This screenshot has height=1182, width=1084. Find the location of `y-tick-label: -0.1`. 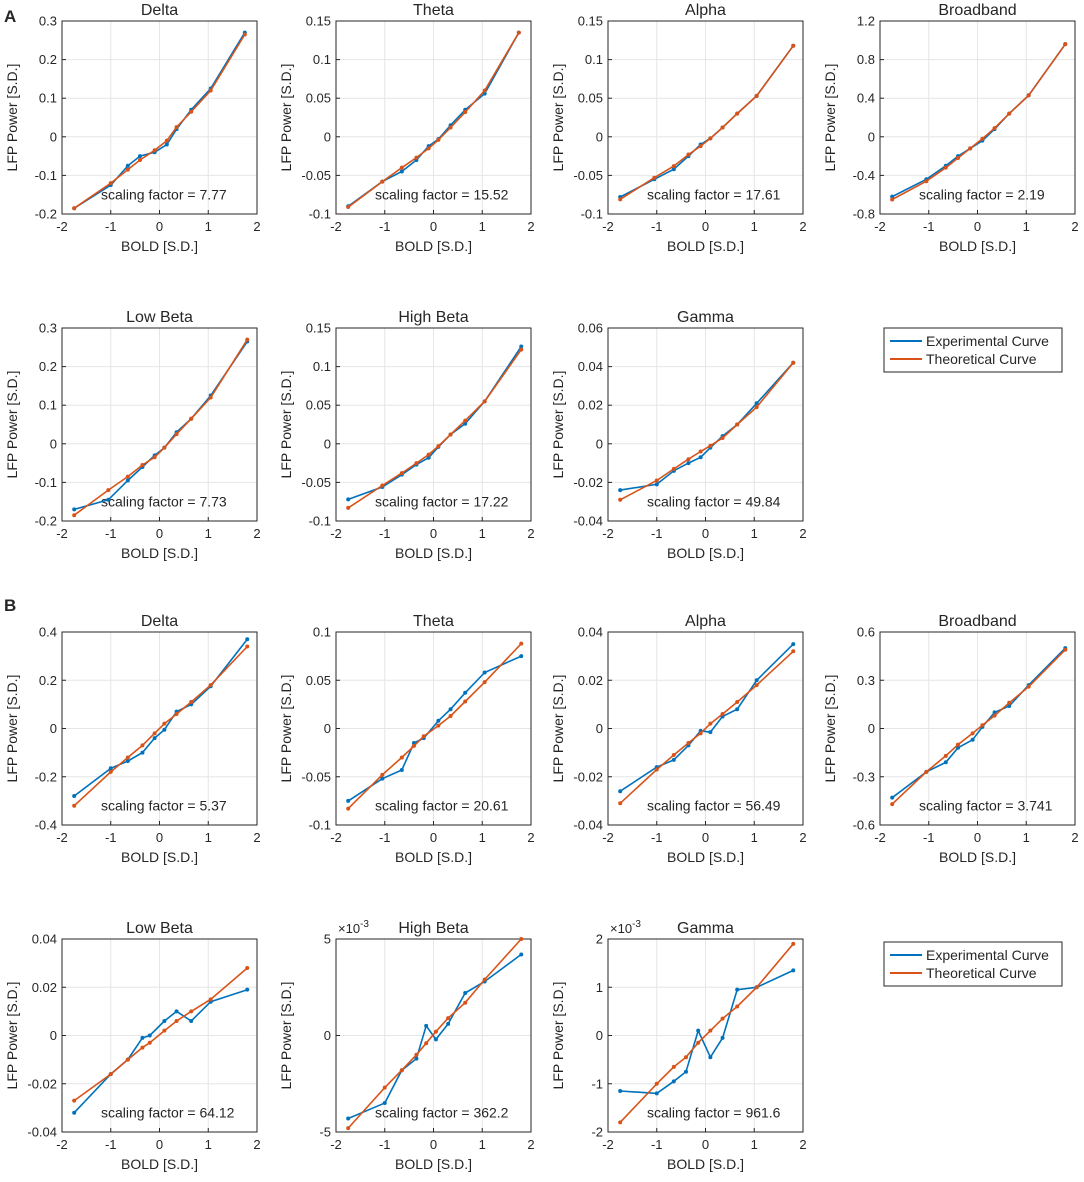

y-tick-label: -0.1 is located at coordinates (46, 175).